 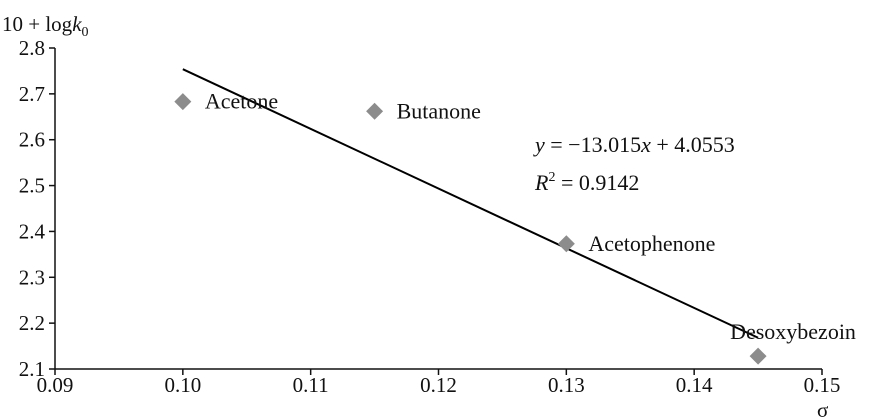 I want to click on x-tick-label: 0.11, so click(x=311, y=385).